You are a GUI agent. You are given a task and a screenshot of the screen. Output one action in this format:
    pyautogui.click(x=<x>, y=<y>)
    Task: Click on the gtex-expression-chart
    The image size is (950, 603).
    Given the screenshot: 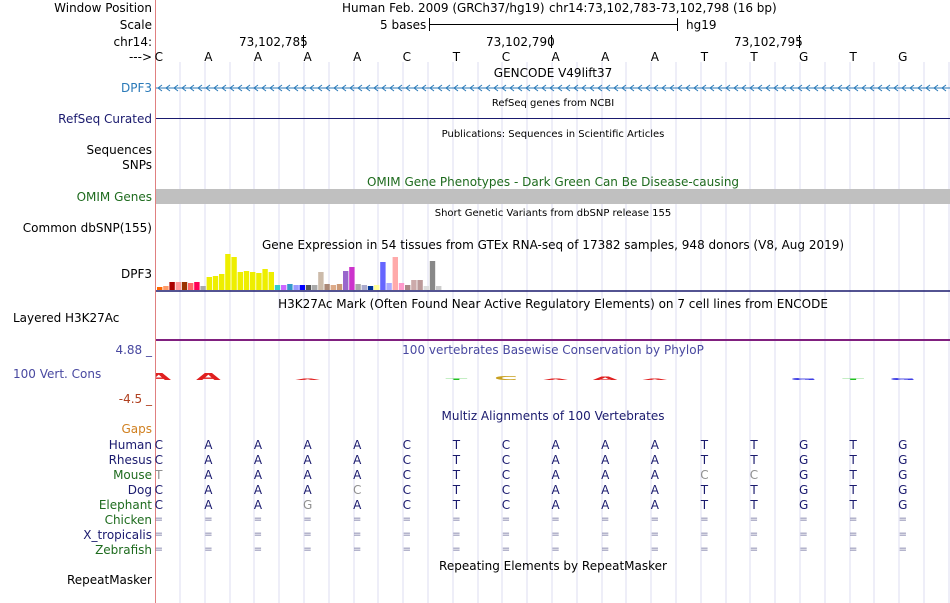 What is the action you would take?
    pyautogui.click(x=553, y=271)
    